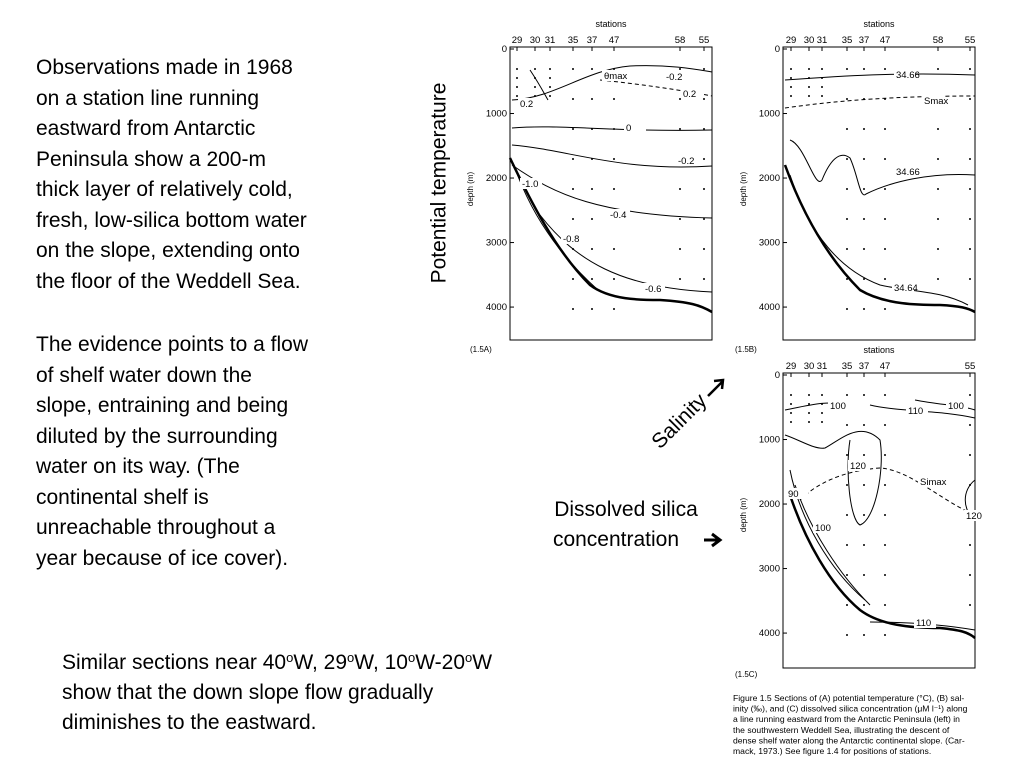 This screenshot has height=768, width=1024. What do you see at coordinates (171, 220) in the screenshot?
I see `text-line: fresh, low-silica bottom water` at bounding box center [171, 220].